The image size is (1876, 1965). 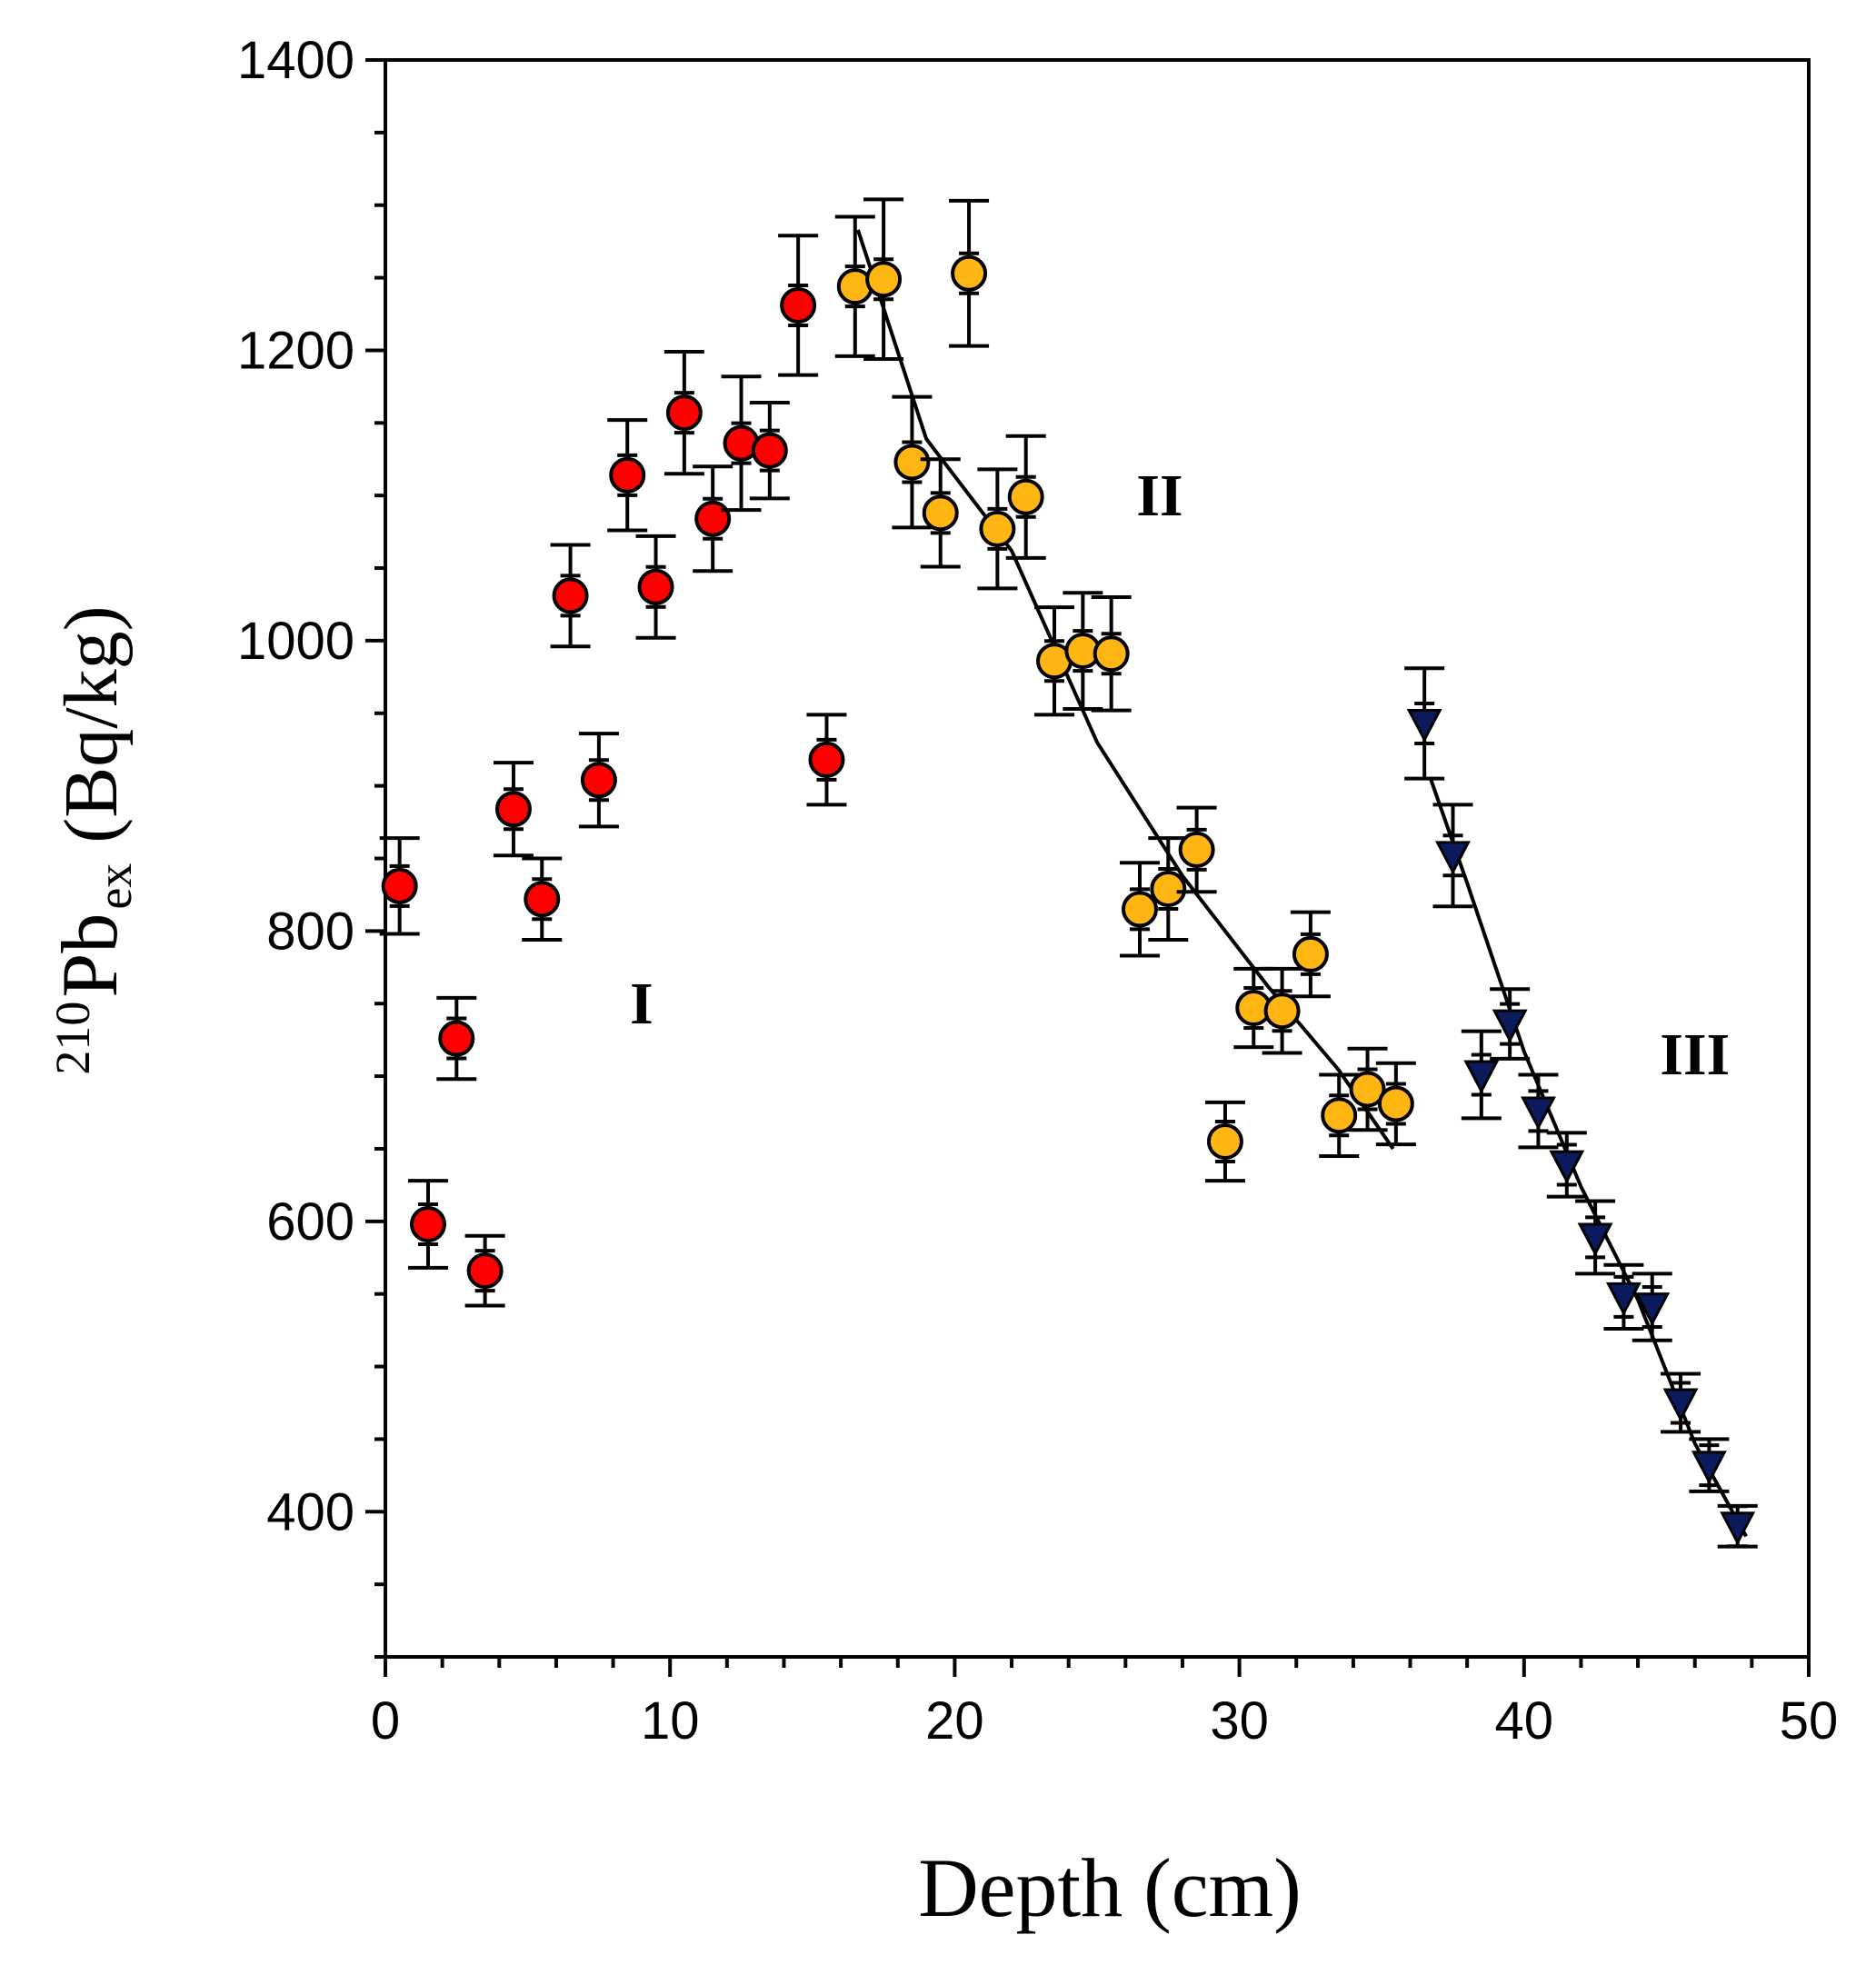 What do you see at coordinates (1809, 1721) in the screenshot?
I see `x-tick-label: 50` at bounding box center [1809, 1721].